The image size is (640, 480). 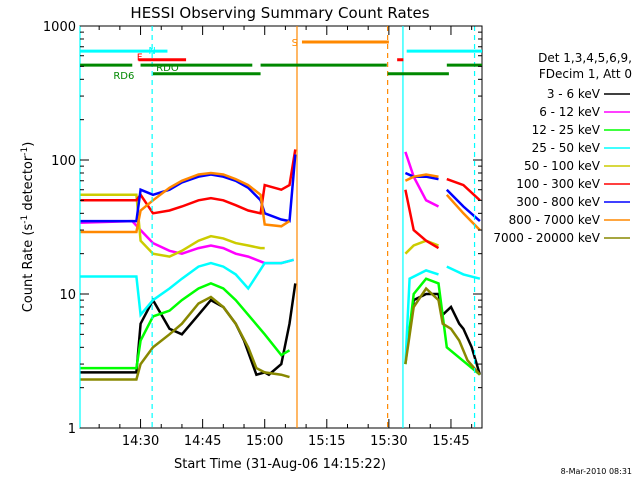 What do you see at coordinates (67, 295) in the screenshot?
I see `y-tick-label: 10` at bounding box center [67, 295].